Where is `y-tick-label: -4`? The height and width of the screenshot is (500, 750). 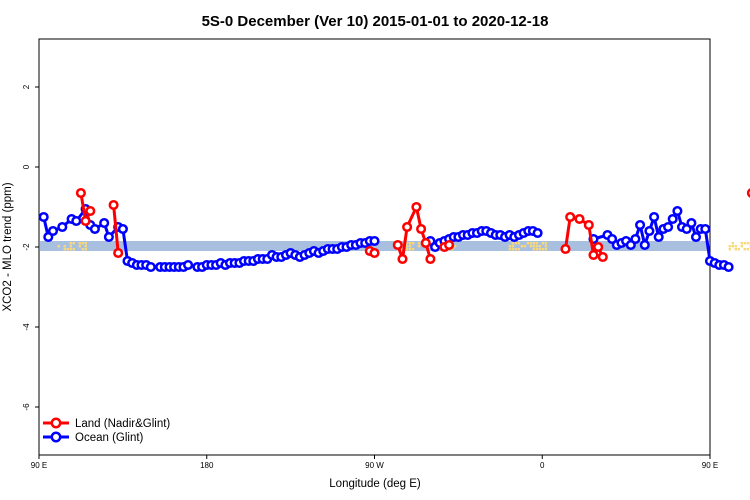
y-tick-label: -4 is located at coordinates (26, 327).